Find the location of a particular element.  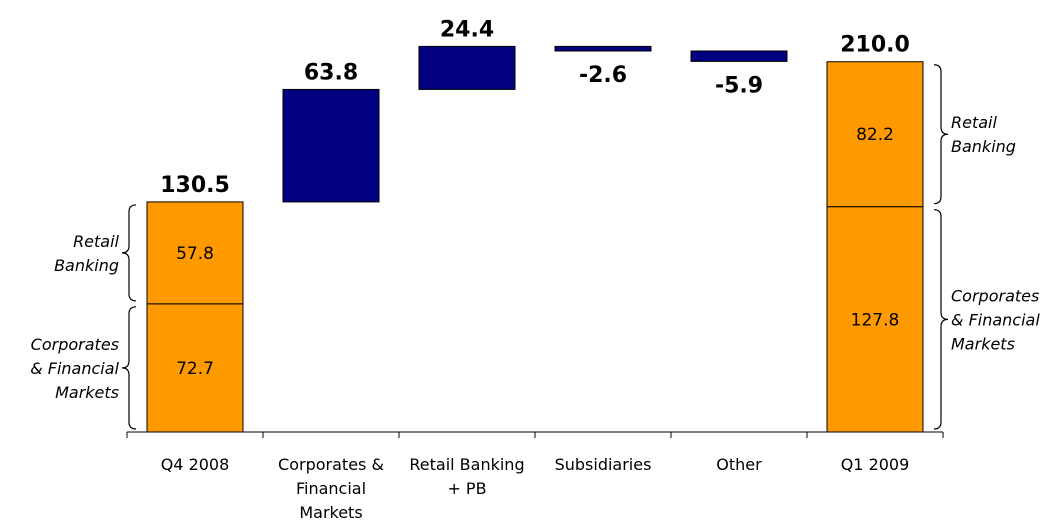

x-tick-label: Other is located at coordinates (739, 464).